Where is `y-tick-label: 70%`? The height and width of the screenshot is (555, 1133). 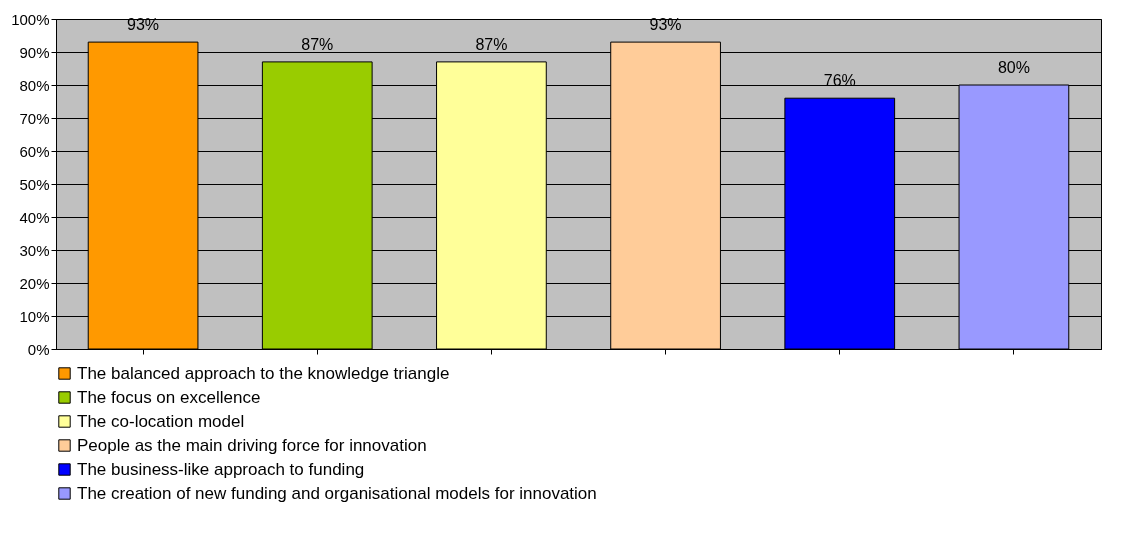 y-tick-label: 70% is located at coordinates (34, 118).